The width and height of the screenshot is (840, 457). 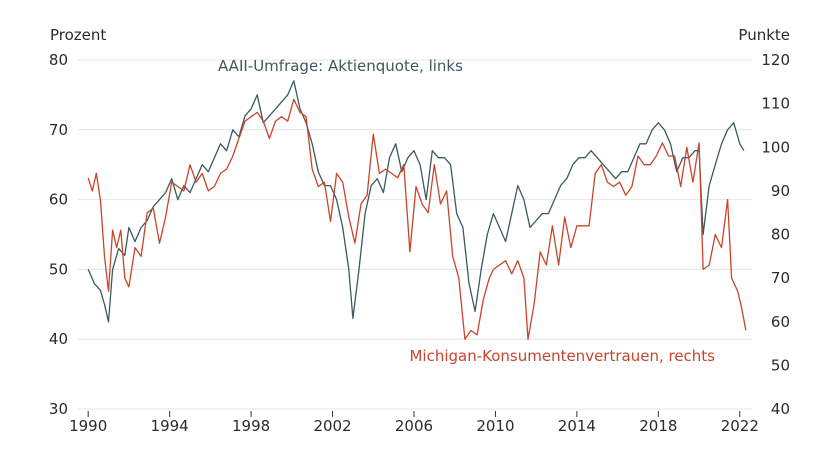 I want to click on right-axis-label: Punkte, so click(x=764, y=35).